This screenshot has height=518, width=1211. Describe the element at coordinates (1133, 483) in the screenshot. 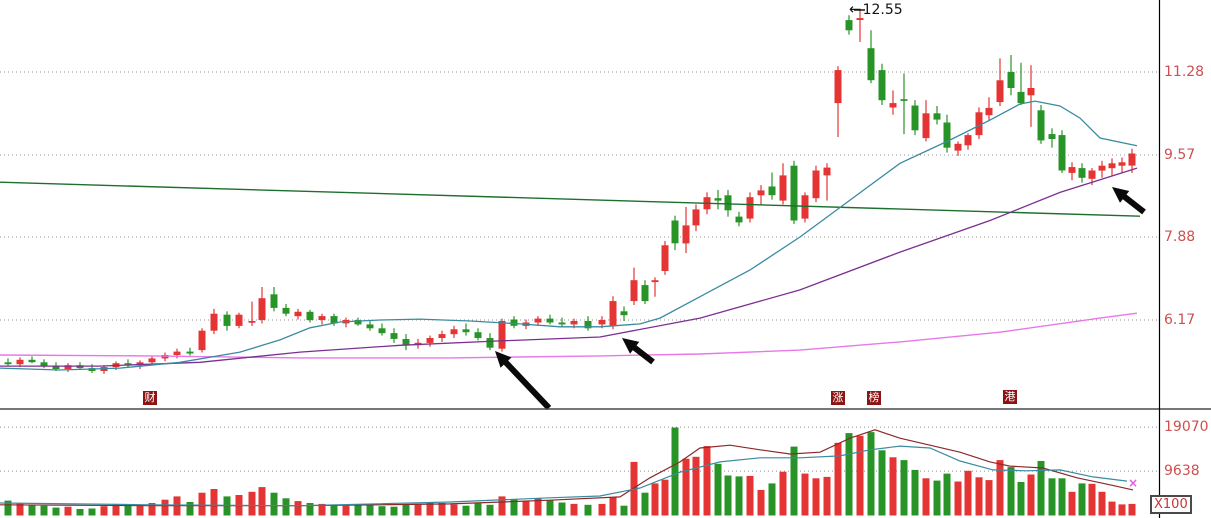

I see `magenta-x-marker: ×` at that location.